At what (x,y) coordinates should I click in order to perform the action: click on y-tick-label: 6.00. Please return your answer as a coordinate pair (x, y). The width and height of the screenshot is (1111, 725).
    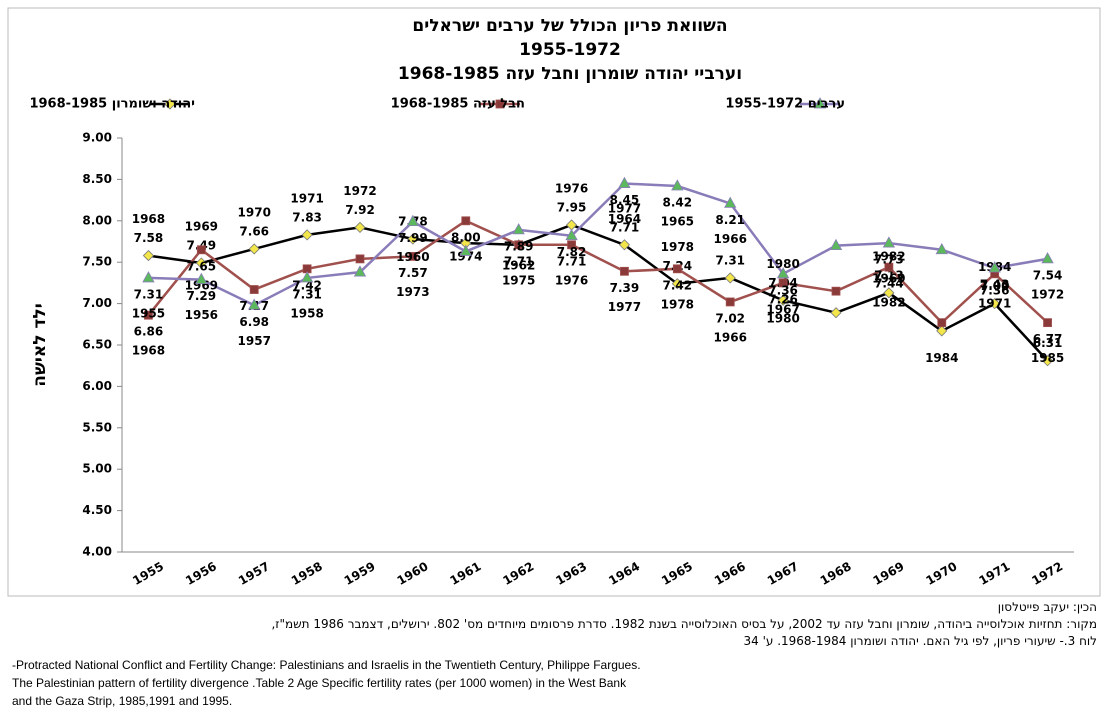
    Looking at the image, I should click on (97, 386).